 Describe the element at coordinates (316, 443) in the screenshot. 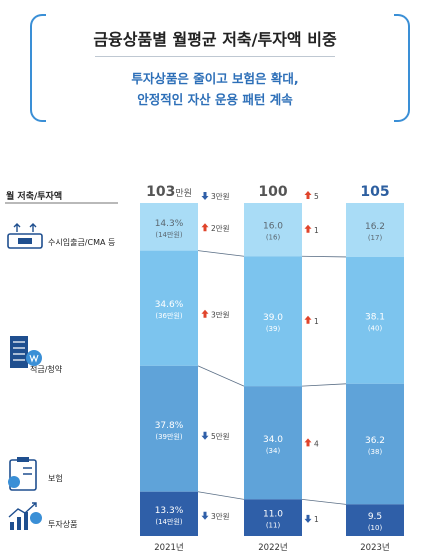

I see `change-label: 4` at that location.